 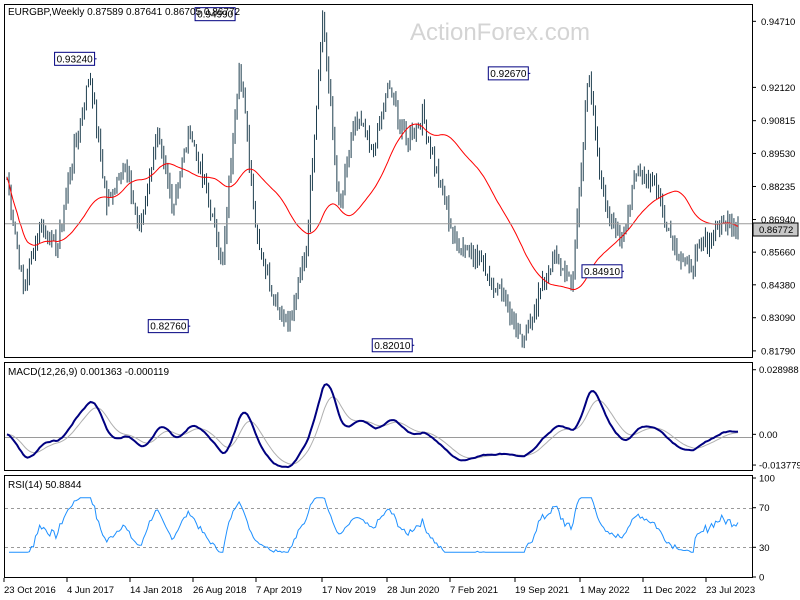 I want to click on current-price-label: 0.86772, so click(x=776, y=230).